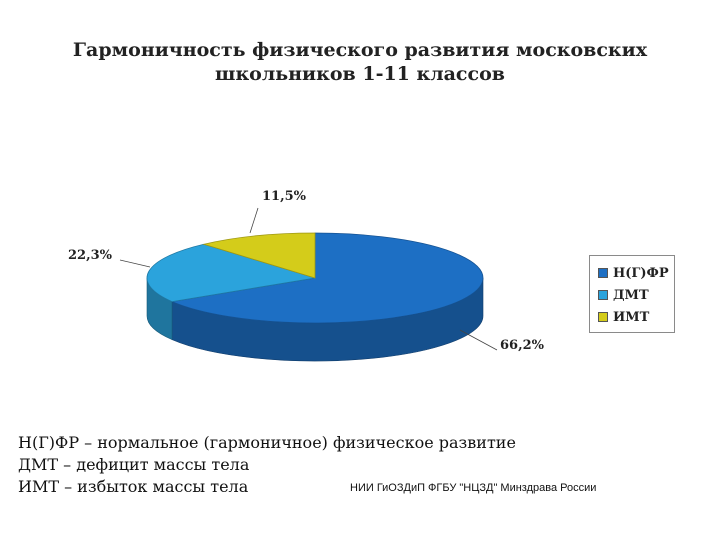 This screenshot has width=720, height=540. I want to click on legend-item: ИМТ, so click(636, 317).